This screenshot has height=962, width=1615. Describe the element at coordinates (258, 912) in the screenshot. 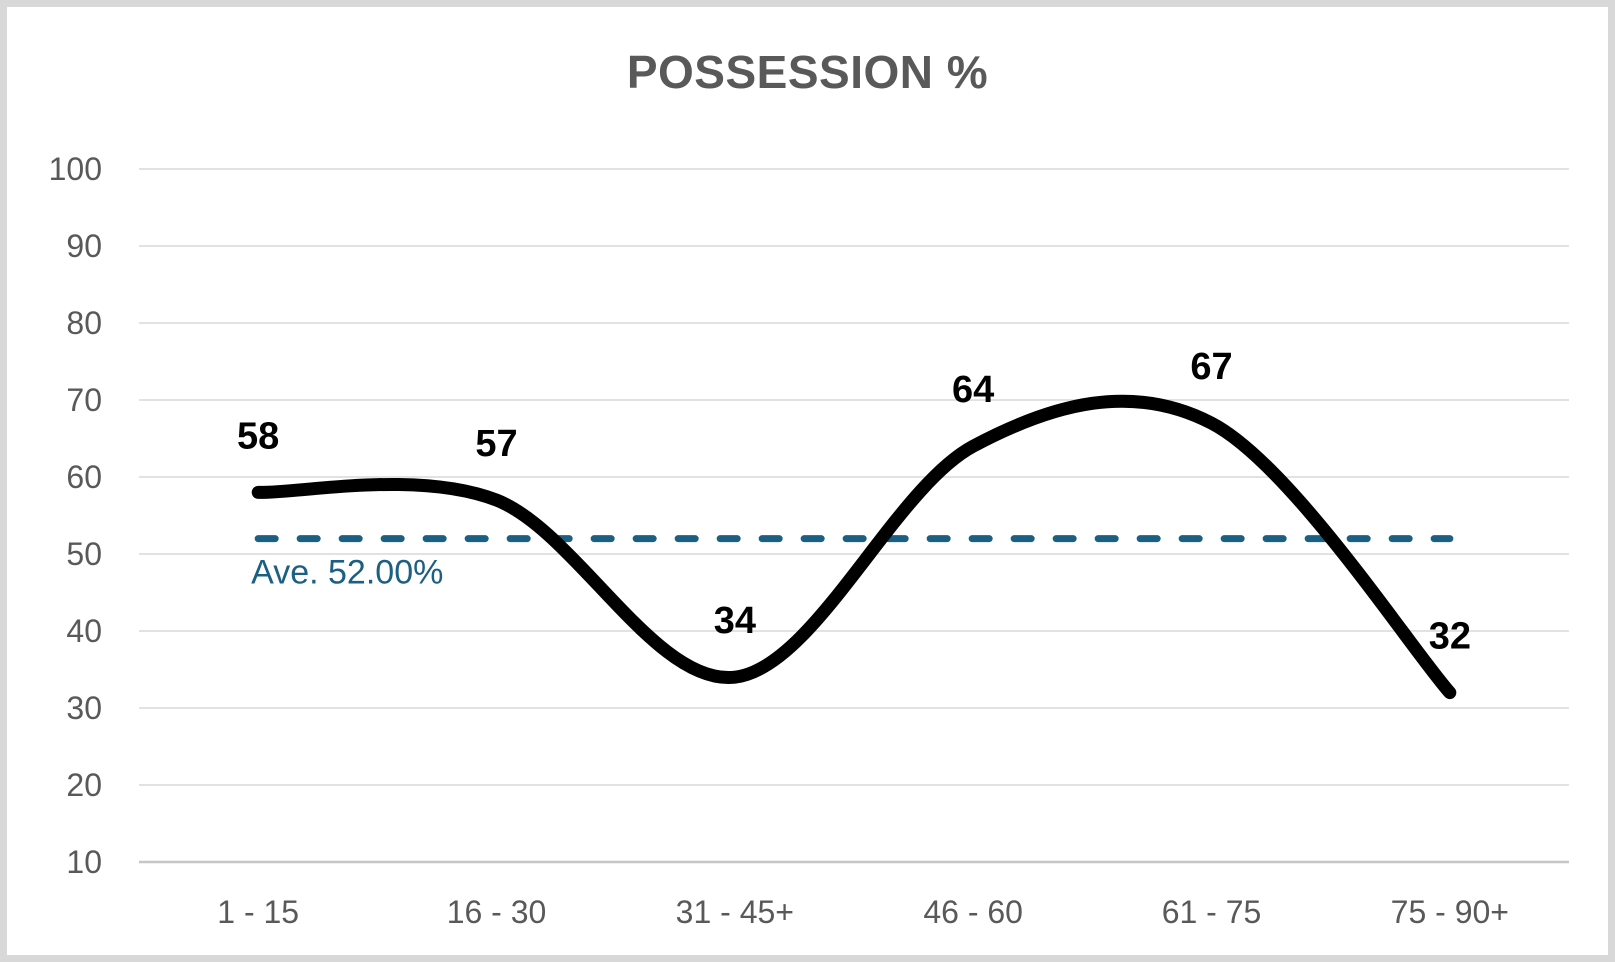

I see `x-axis-category-label: 1 - 15` at that location.